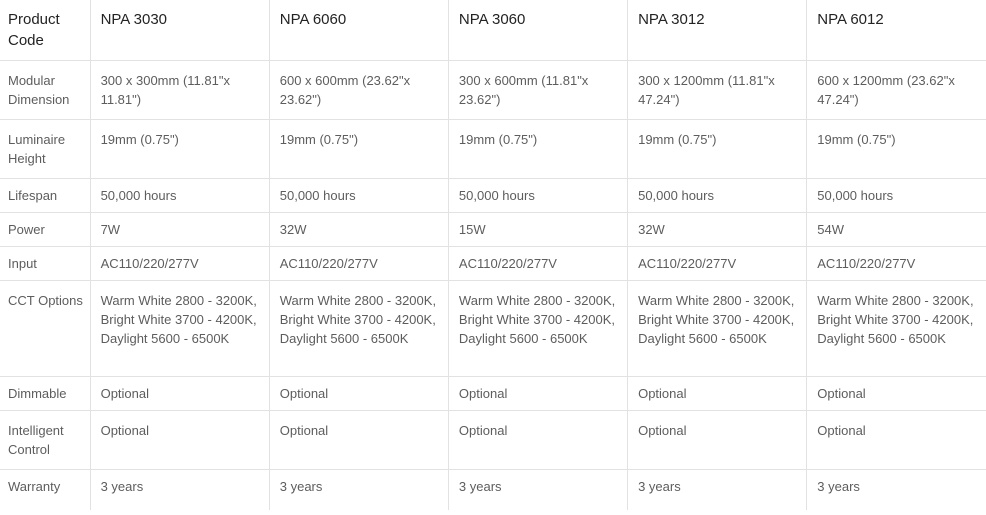 This screenshot has height=515, width=986. What do you see at coordinates (45, 30) in the screenshot?
I see `column-header-product-code: Product Code` at bounding box center [45, 30].